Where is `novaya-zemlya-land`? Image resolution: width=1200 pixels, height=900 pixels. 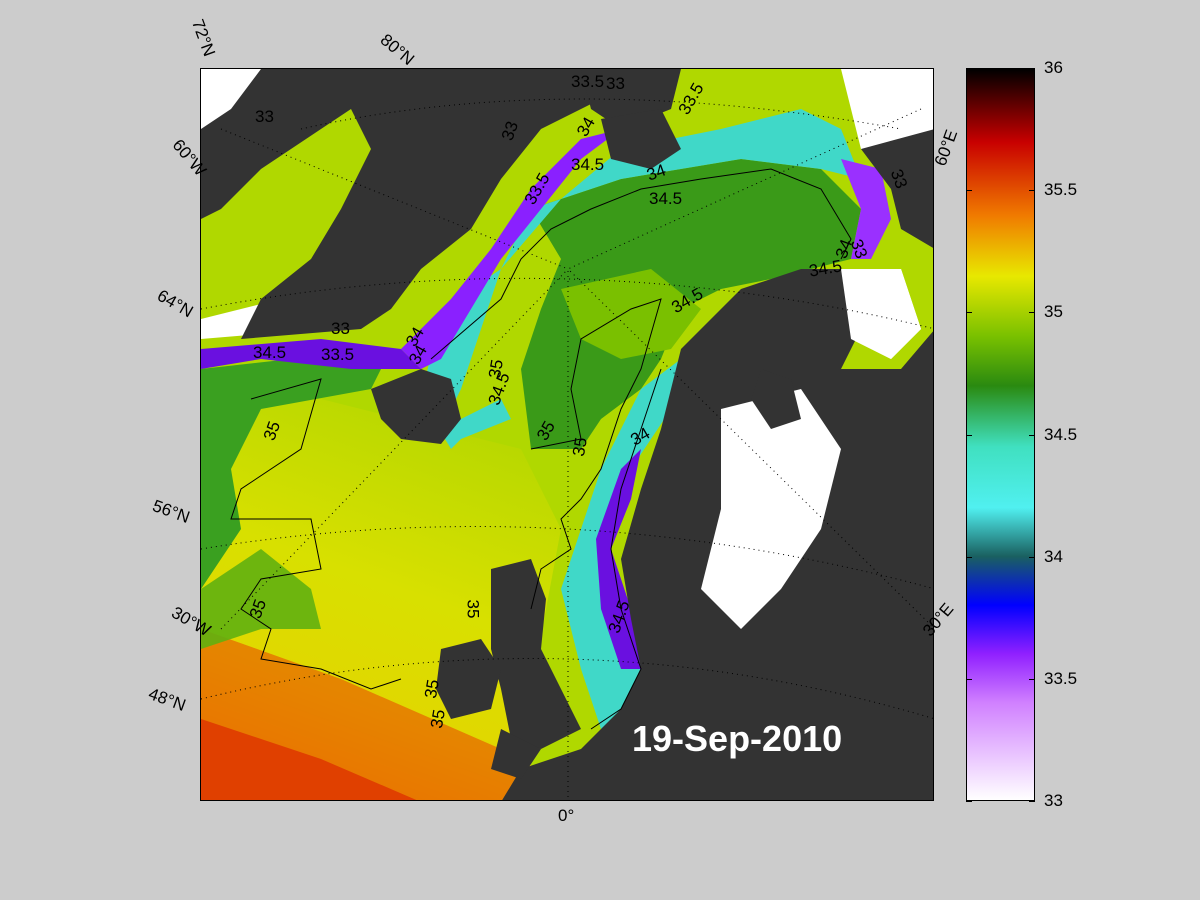 novaya-zemlya-land is located at coordinates (897, 188).